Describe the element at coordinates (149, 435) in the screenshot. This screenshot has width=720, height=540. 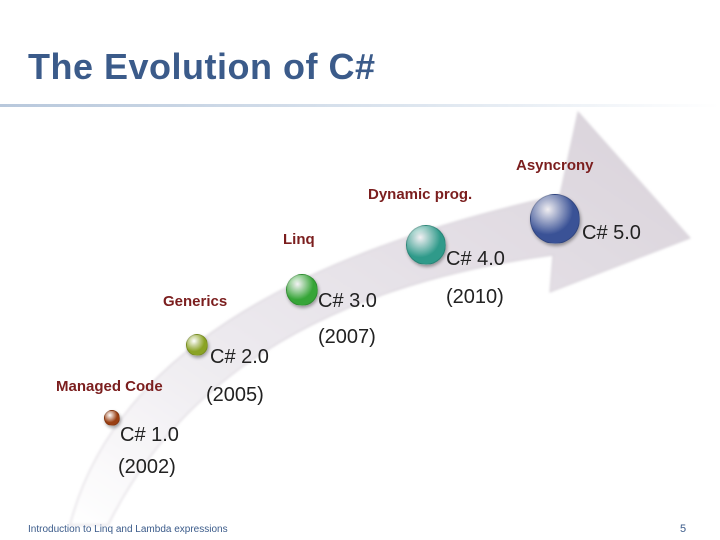
I see `milestone-1-version: C# 1.0` at that location.